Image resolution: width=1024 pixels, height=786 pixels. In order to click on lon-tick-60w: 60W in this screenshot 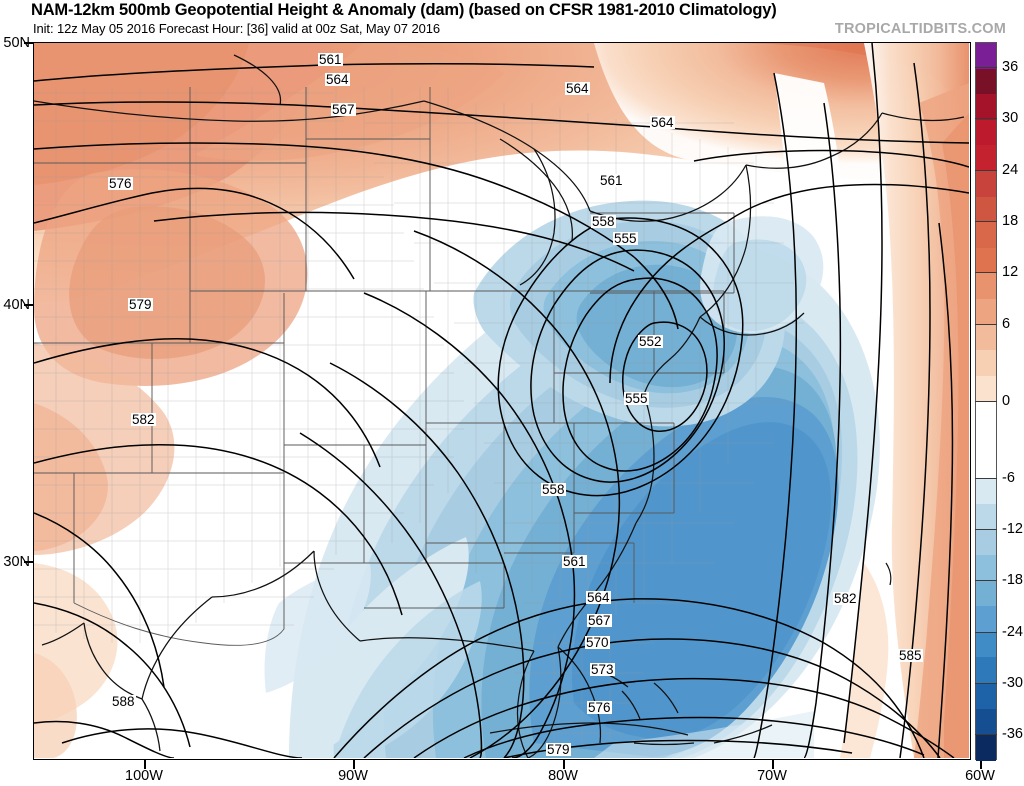, I will do `click(980, 776)`.